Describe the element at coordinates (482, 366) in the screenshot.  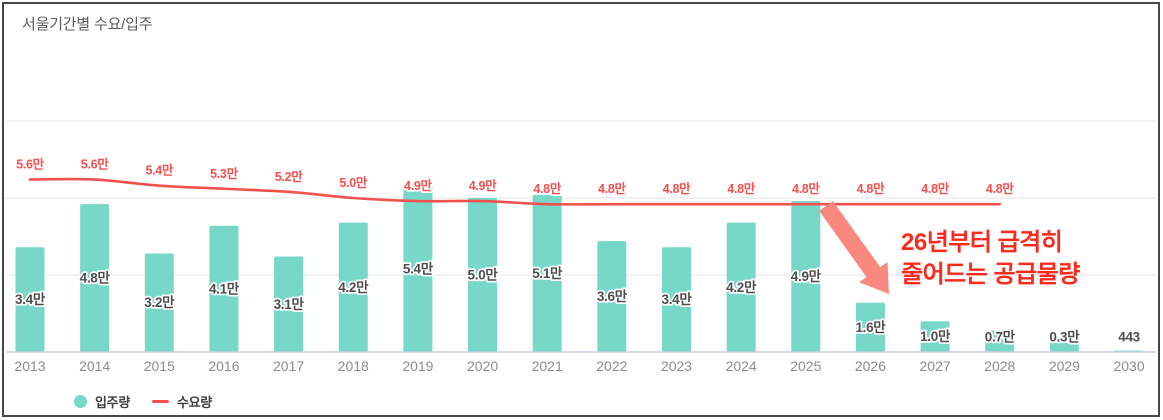
I see `x-axis-label-2020: 2020` at that location.